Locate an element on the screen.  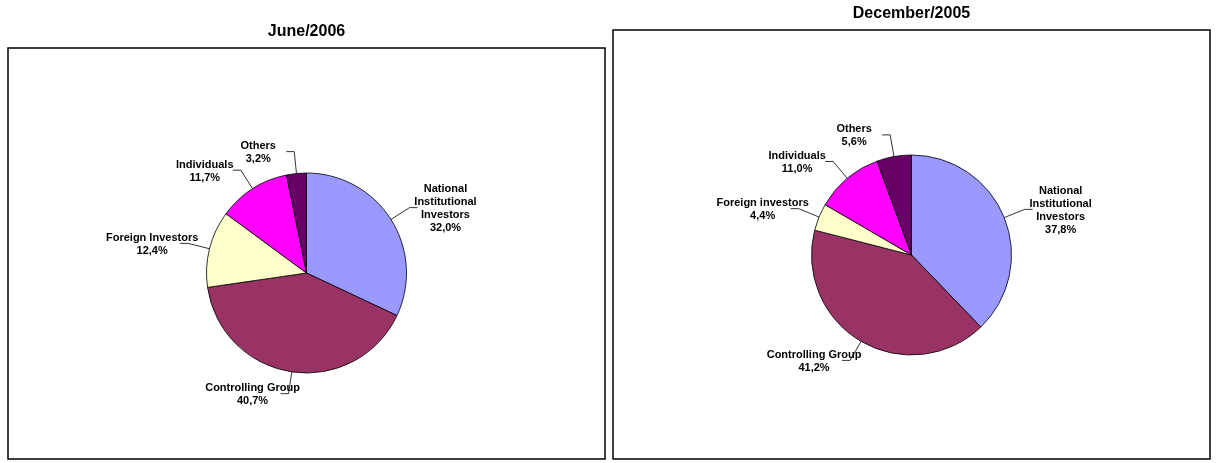
data-label: 11,7% is located at coordinates (205, 176).